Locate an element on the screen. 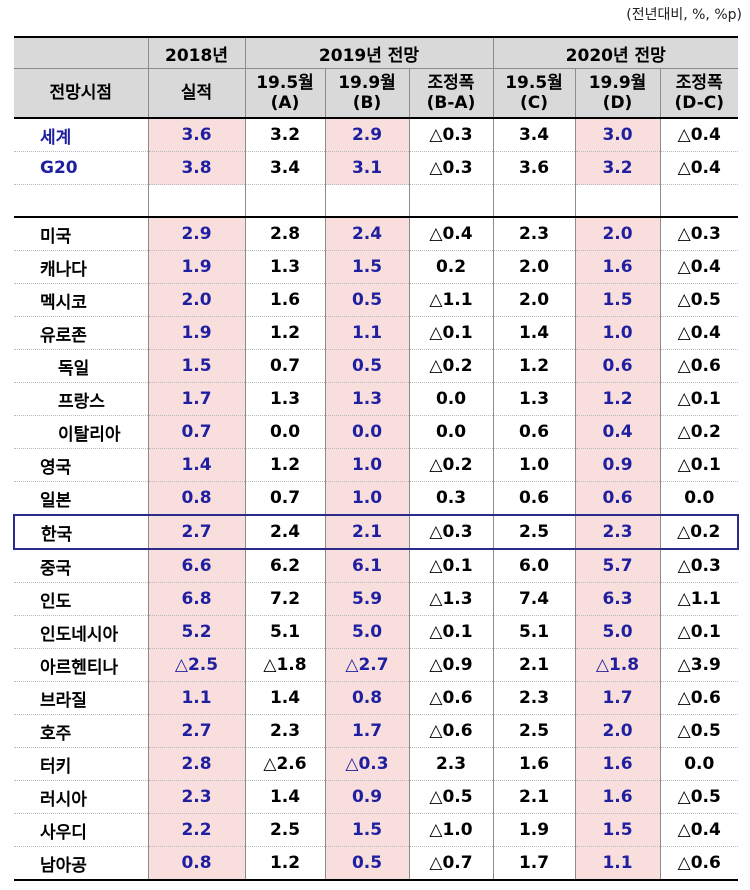 The height and width of the screenshot is (890, 750). value-cell: 3.1 is located at coordinates (366, 168).